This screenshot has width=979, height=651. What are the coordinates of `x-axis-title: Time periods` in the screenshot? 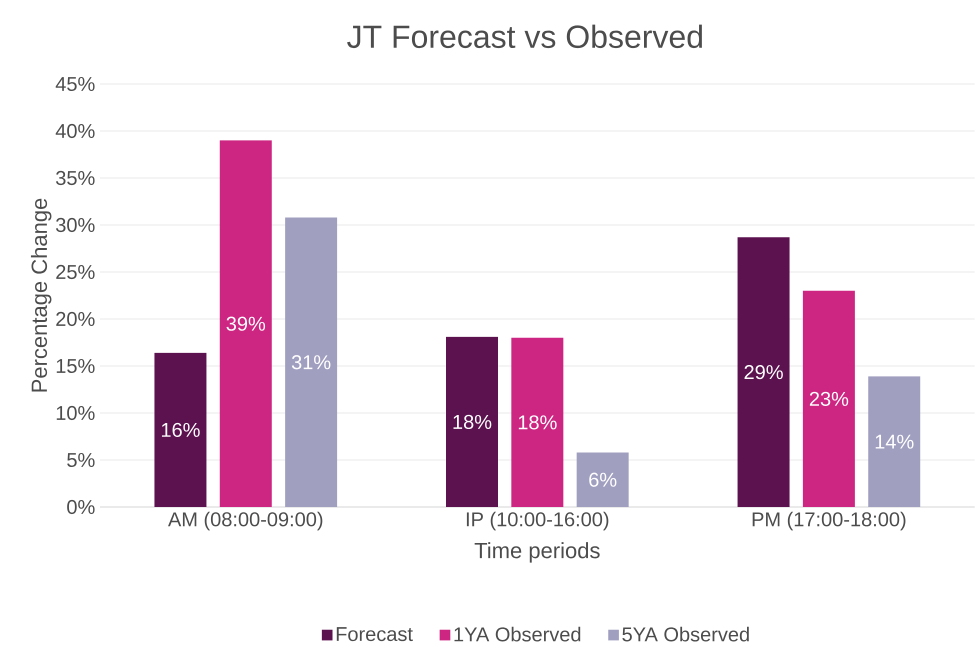 It's located at (537, 552).